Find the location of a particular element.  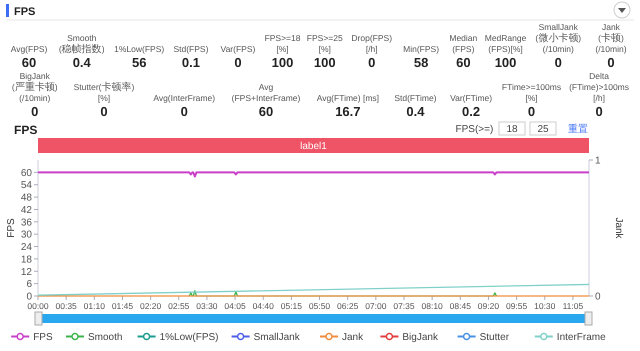

label-strip: label1 is located at coordinates (313, 145).